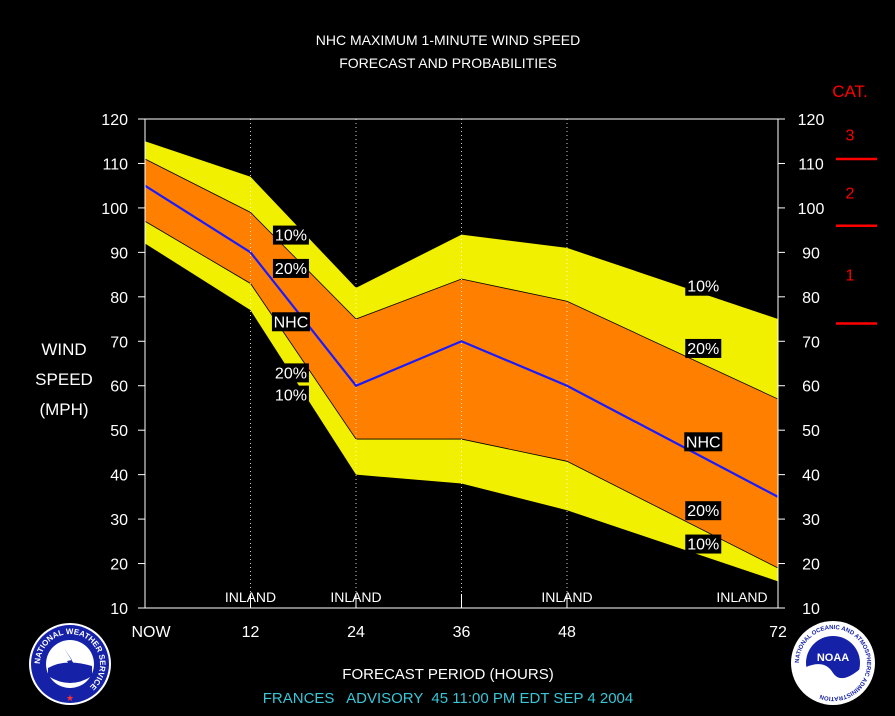  Describe the element at coordinates (811, 120) in the screenshot. I see `y-tick-label-right-120: 120` at that location.